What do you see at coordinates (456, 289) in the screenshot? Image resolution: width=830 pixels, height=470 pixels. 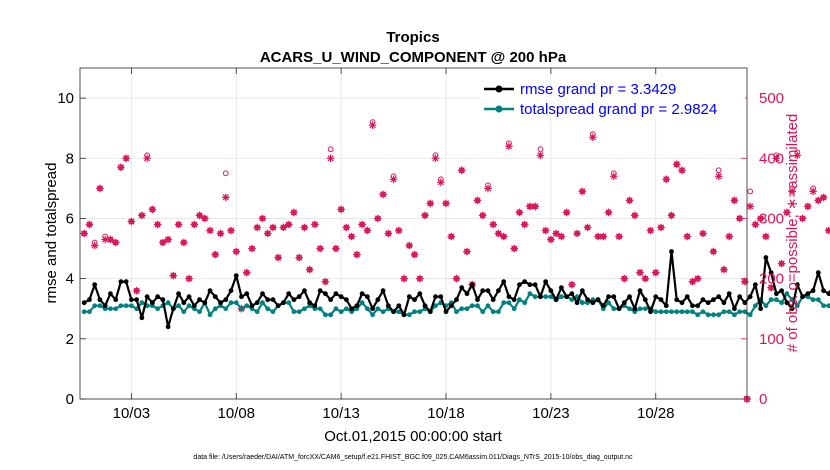 I see `rmse-line` at bounding box center [456, 289].